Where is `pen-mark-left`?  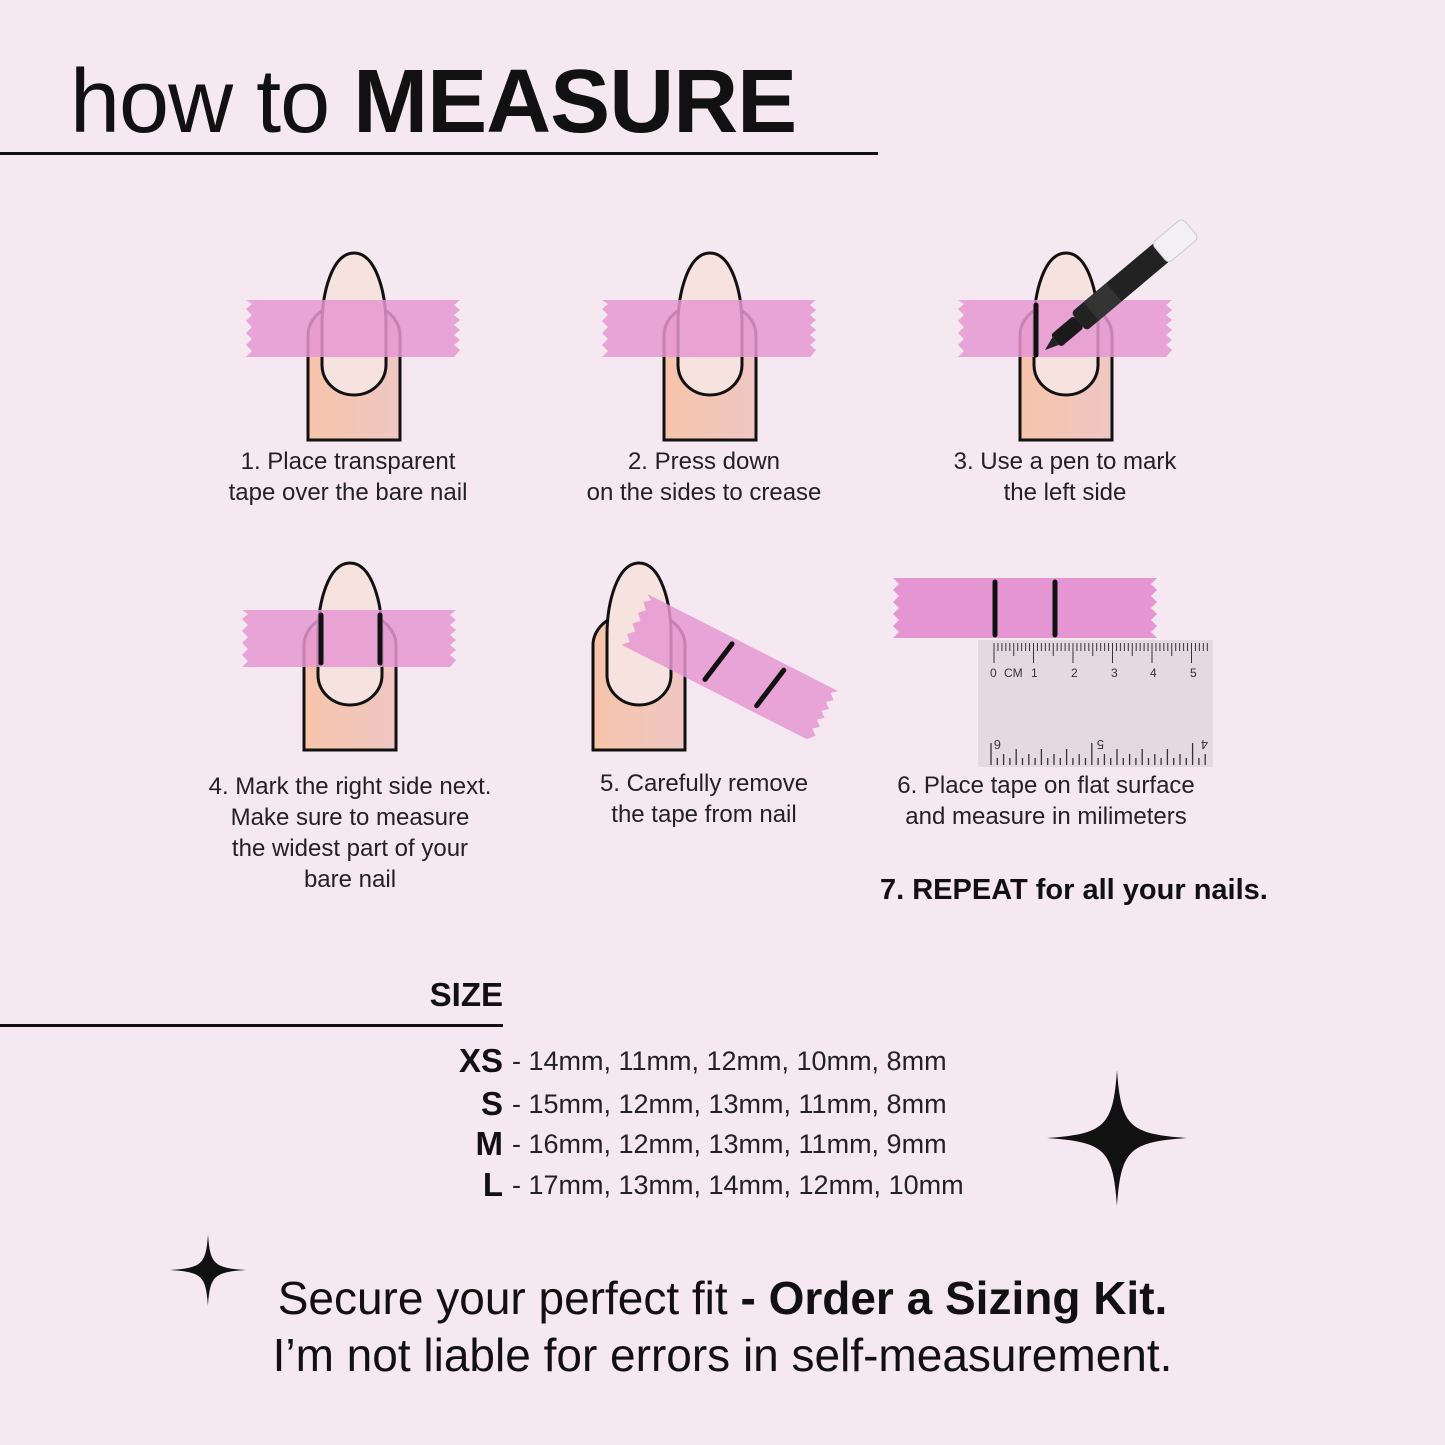
pen-mark-left is located at coordinates (718, 661).